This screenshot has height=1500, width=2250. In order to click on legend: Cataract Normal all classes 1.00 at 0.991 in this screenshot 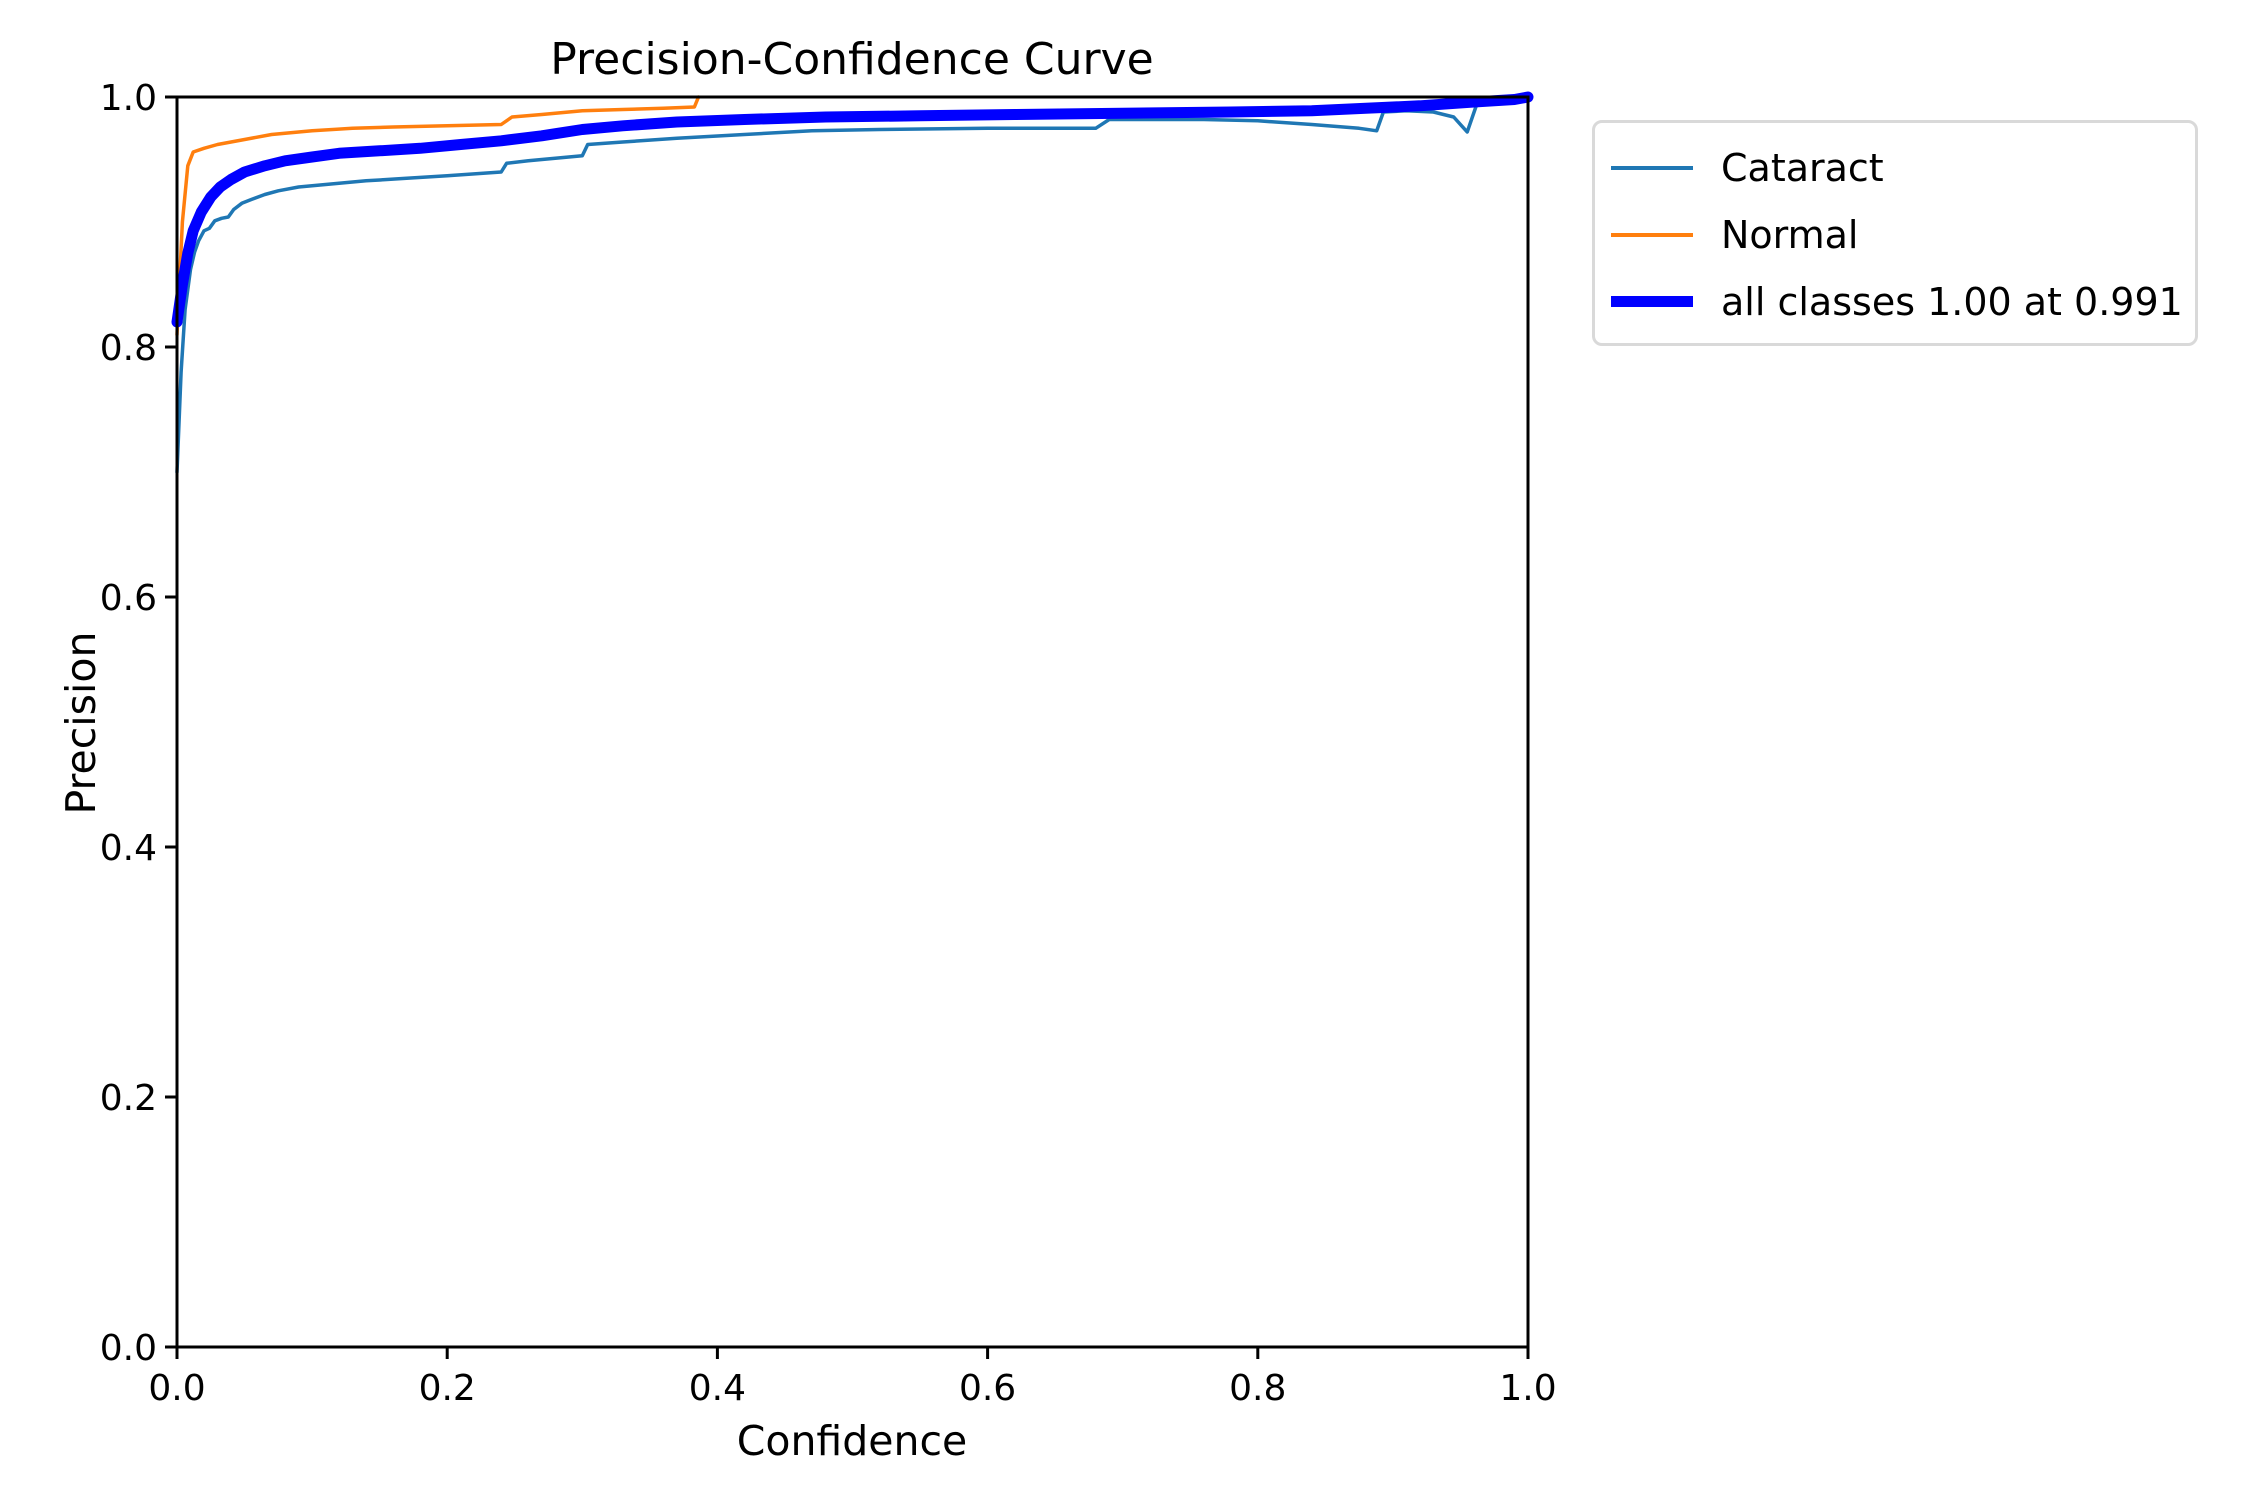, I will do `click(1895, 233)`.